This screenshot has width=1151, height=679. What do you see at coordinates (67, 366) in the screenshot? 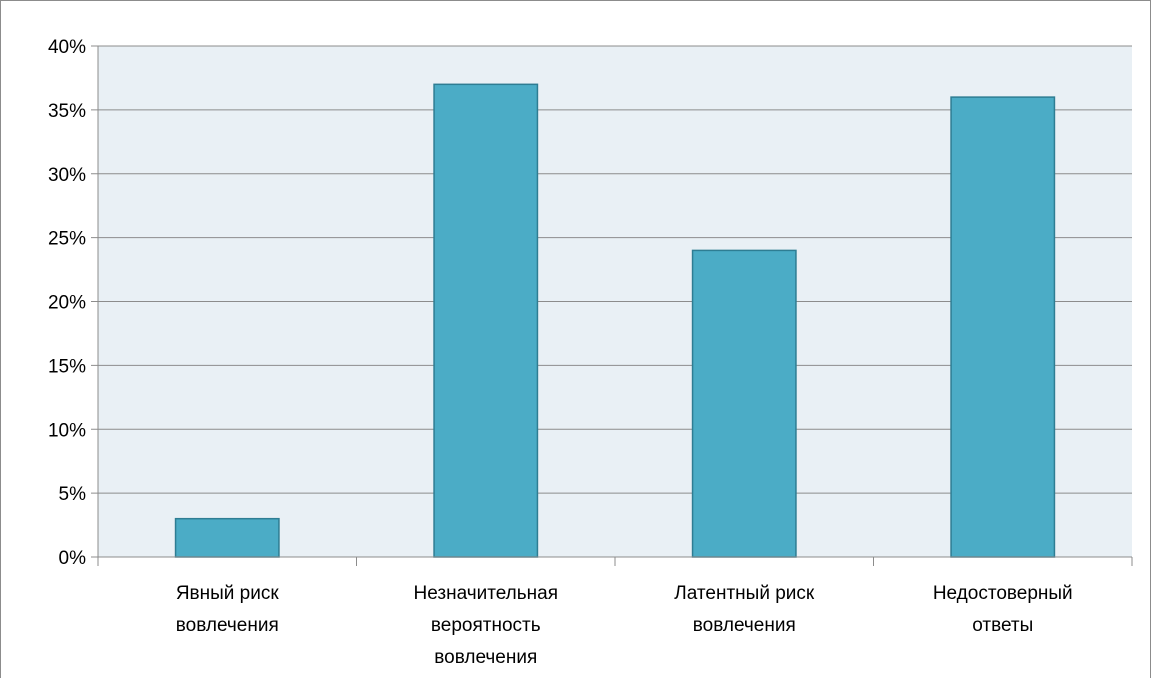
I see `y-tick-label: 15%` at bounding box center [67, 366].